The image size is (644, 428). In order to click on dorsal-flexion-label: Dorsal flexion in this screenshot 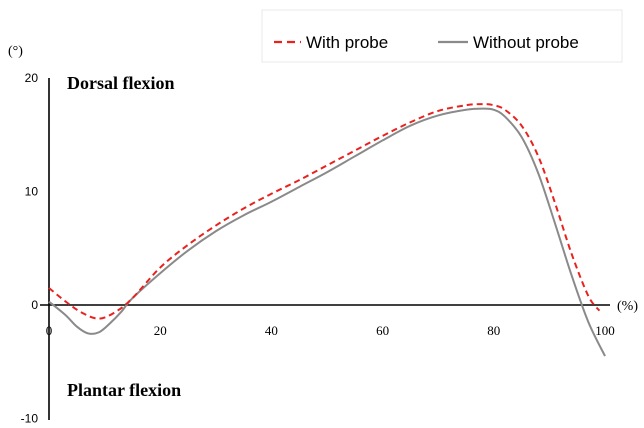, I will do `click(121, 83)`.